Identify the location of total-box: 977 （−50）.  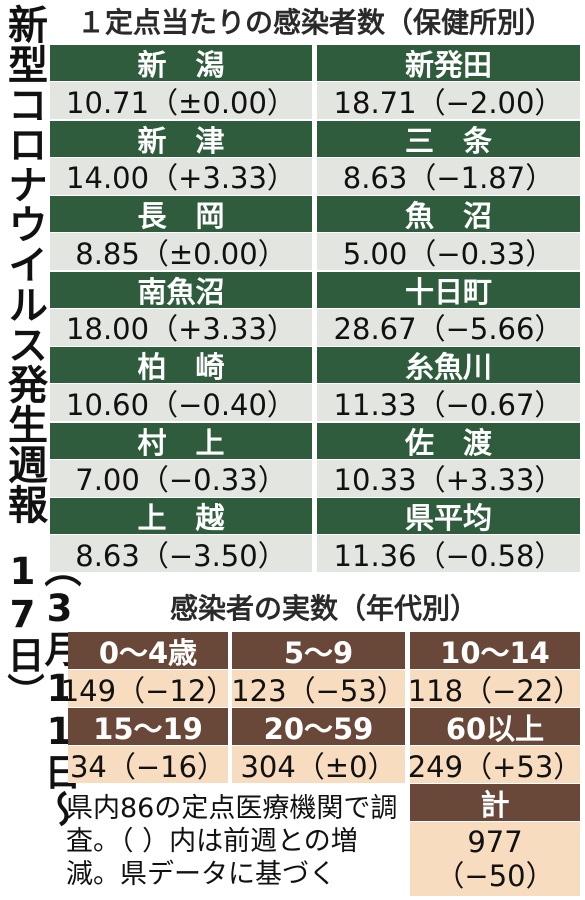
(495, 859).